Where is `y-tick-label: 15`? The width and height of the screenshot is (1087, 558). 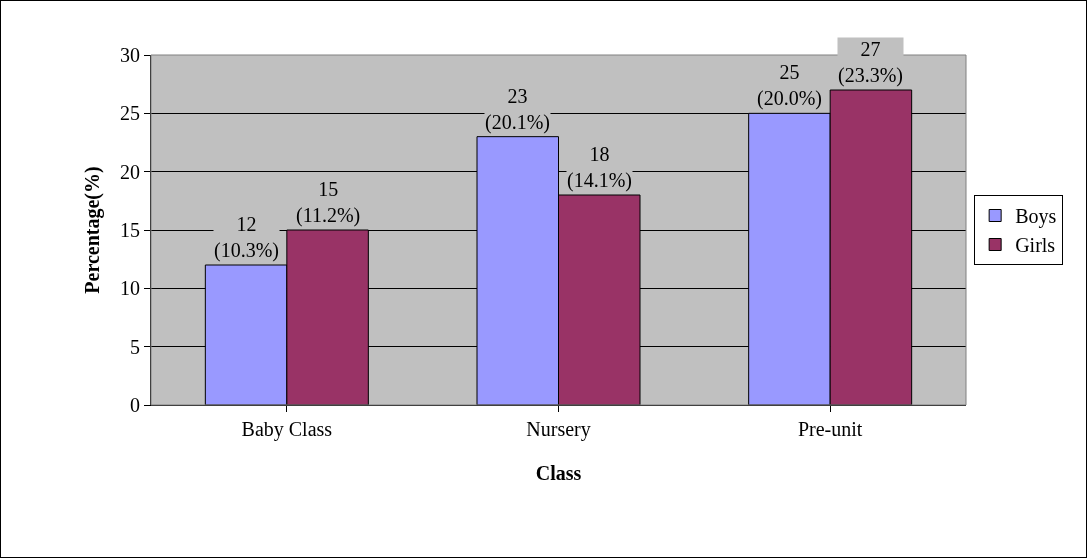 y-tick-label: 15 is located at coordinates (130, 230).